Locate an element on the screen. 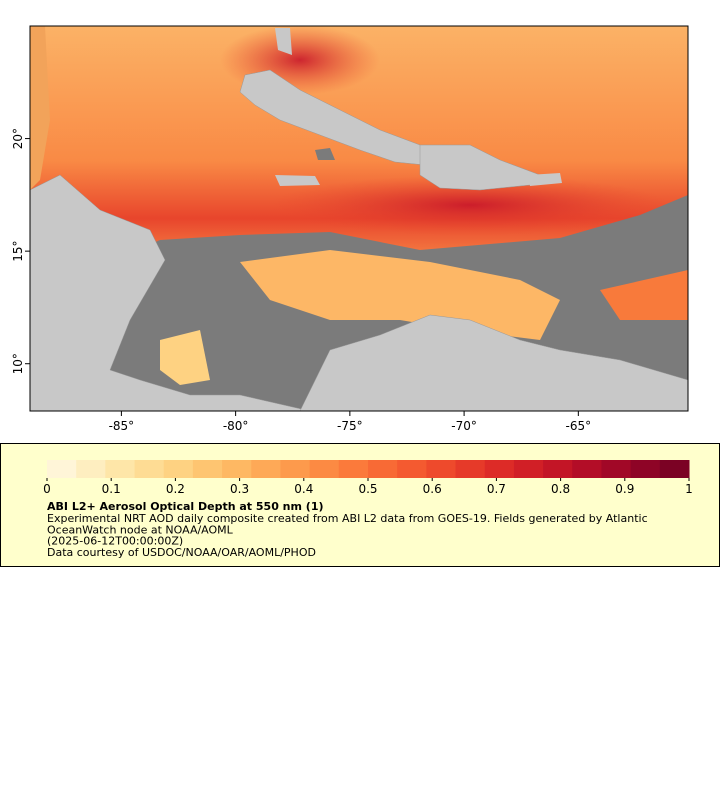 This screenshot has height=800, width=720. colorbar: 0 0.1 0.2 0.3 0.4 0.5 0.6 0.7 0.8 0.9 1 is located at coordinates (368, 478).